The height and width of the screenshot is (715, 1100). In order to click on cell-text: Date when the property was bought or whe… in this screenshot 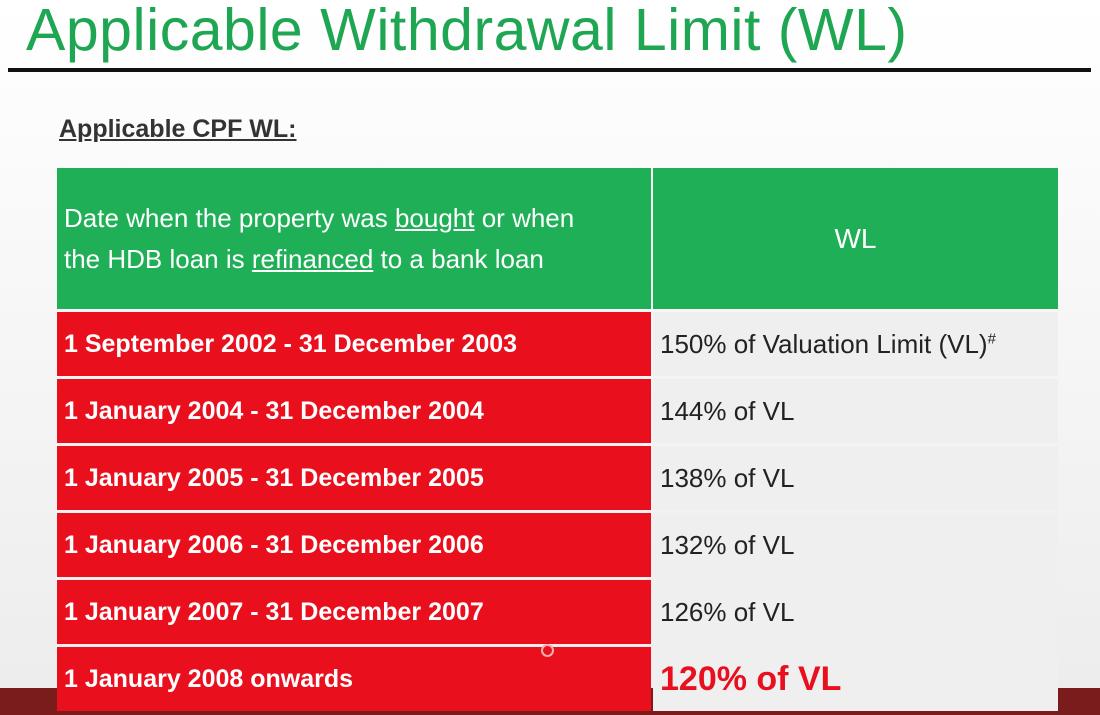, I will do `click(337, 239)`.